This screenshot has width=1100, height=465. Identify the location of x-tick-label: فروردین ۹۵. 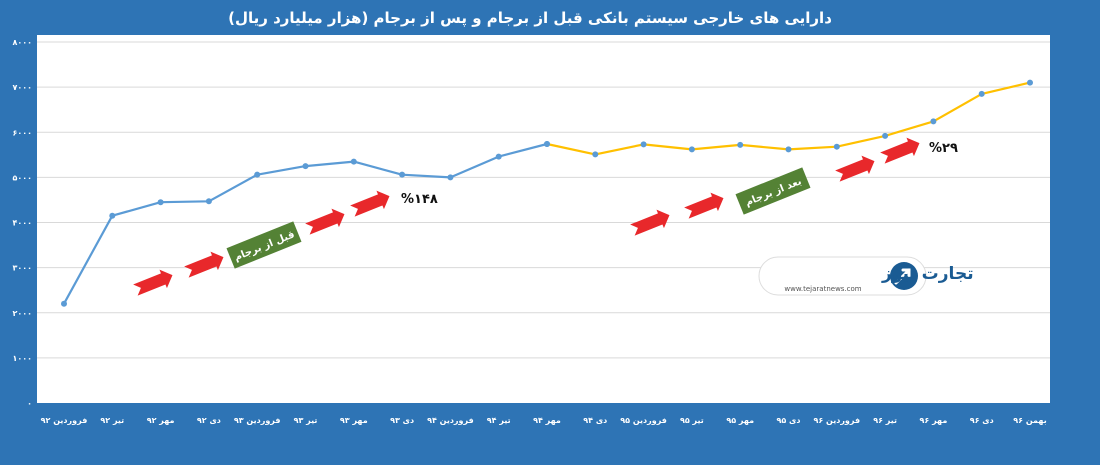
(643, 420).